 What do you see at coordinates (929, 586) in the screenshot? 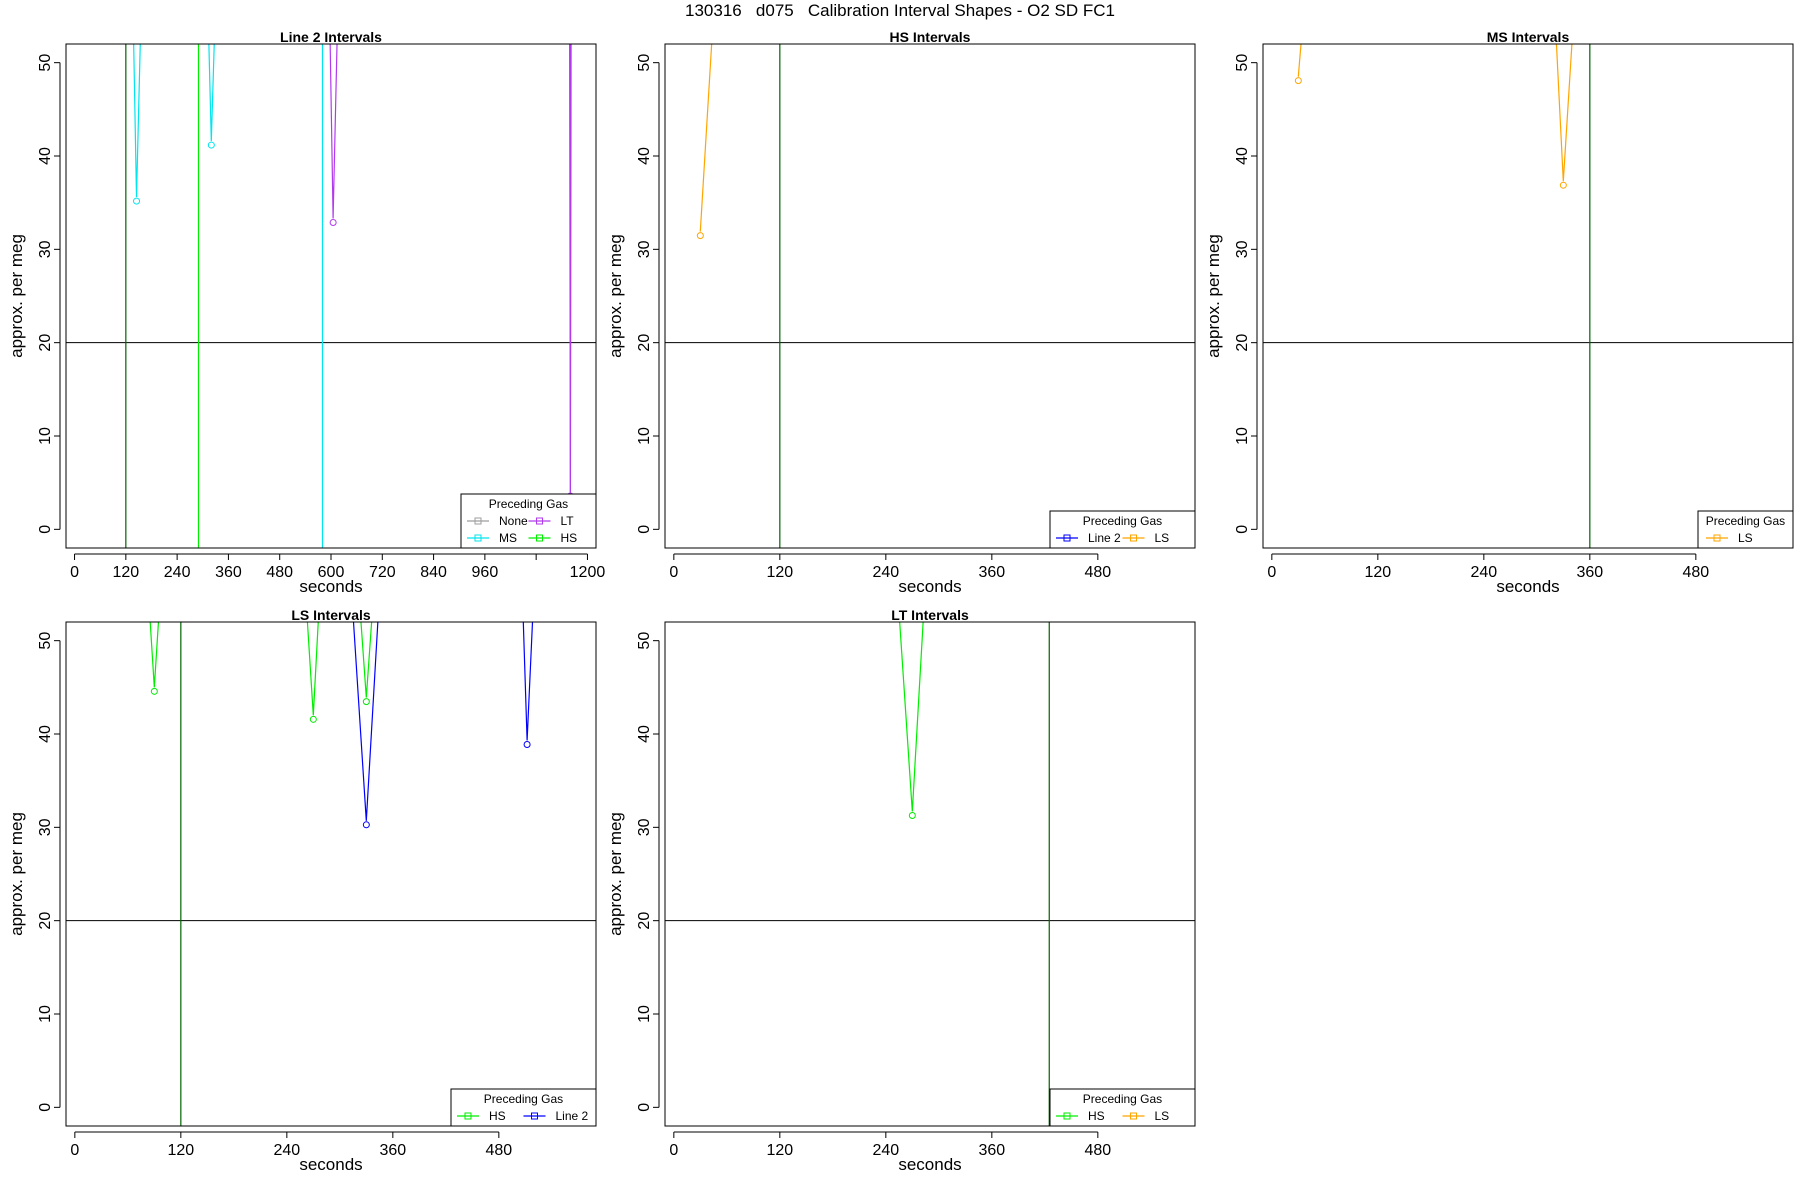
I see `x-axis-label: seconds` at bounding box center [929, 586].